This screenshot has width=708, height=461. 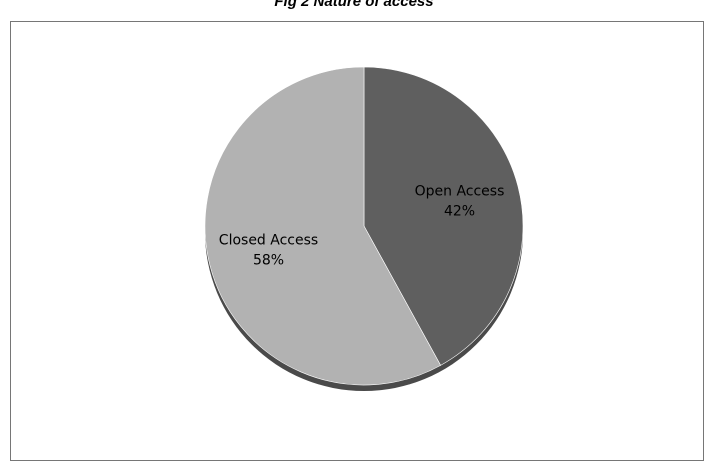 I want to click on figure-title: Fig 2 Nature of access, so click(x=354, y=5).